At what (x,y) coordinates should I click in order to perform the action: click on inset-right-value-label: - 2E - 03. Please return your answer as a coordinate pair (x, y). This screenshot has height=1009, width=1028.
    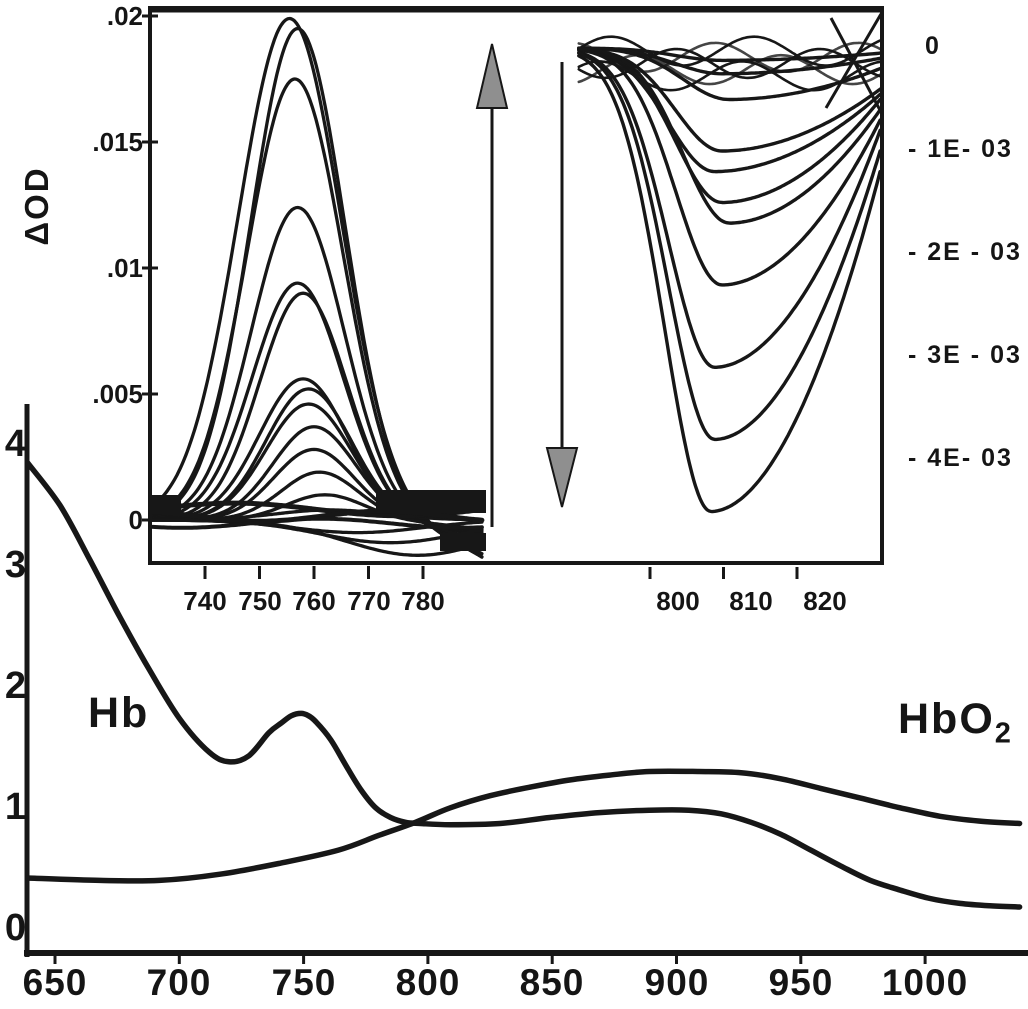
    Looking at the image, I should click on (965, 252).